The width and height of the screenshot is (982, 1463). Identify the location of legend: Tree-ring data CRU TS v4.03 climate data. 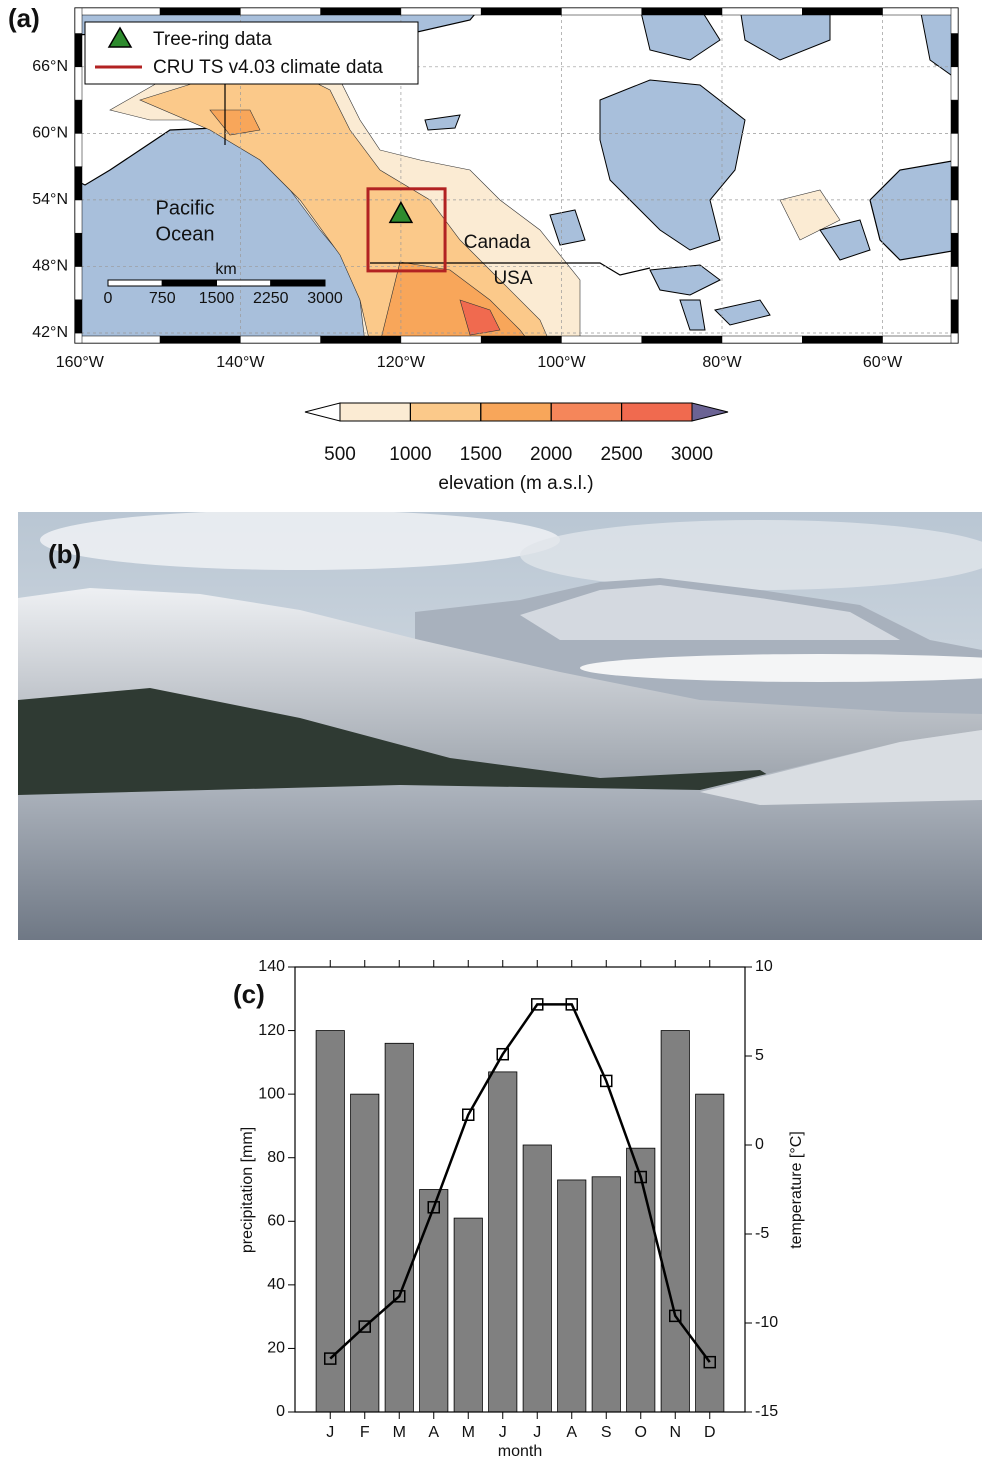
(251, 53).